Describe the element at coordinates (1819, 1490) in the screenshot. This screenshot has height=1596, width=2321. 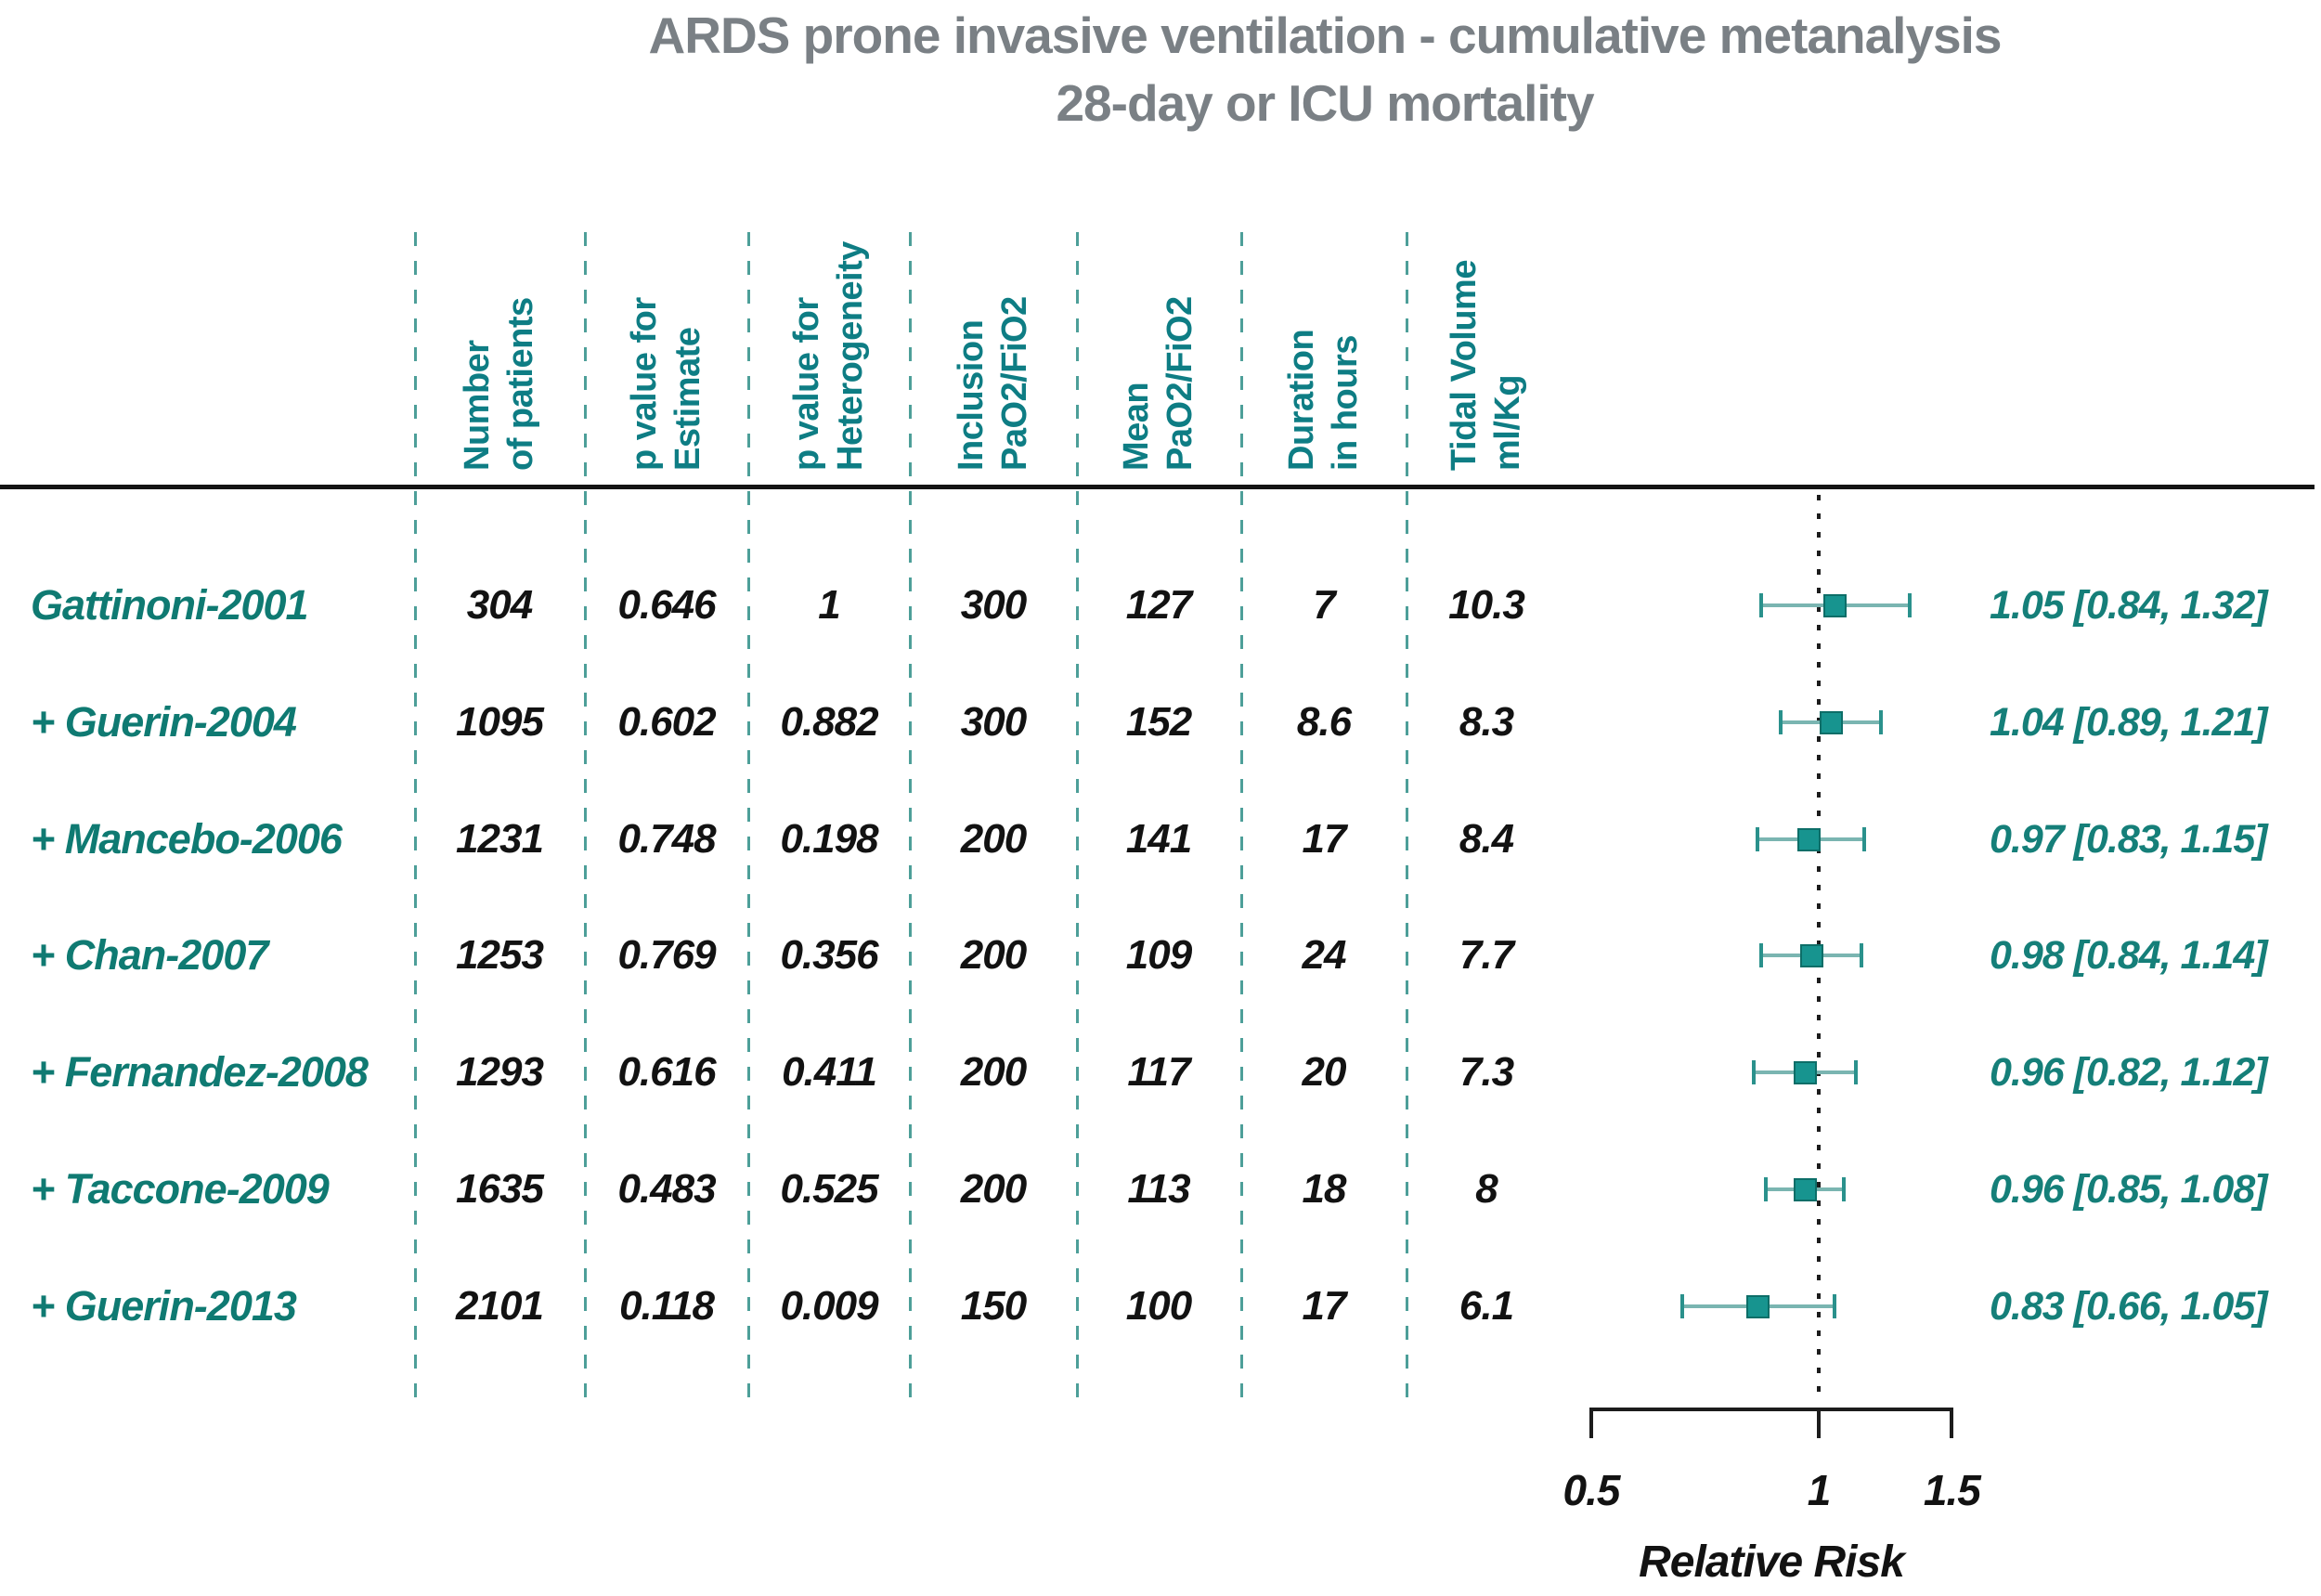
I see `x-axis-tick-label: 1` at that location.